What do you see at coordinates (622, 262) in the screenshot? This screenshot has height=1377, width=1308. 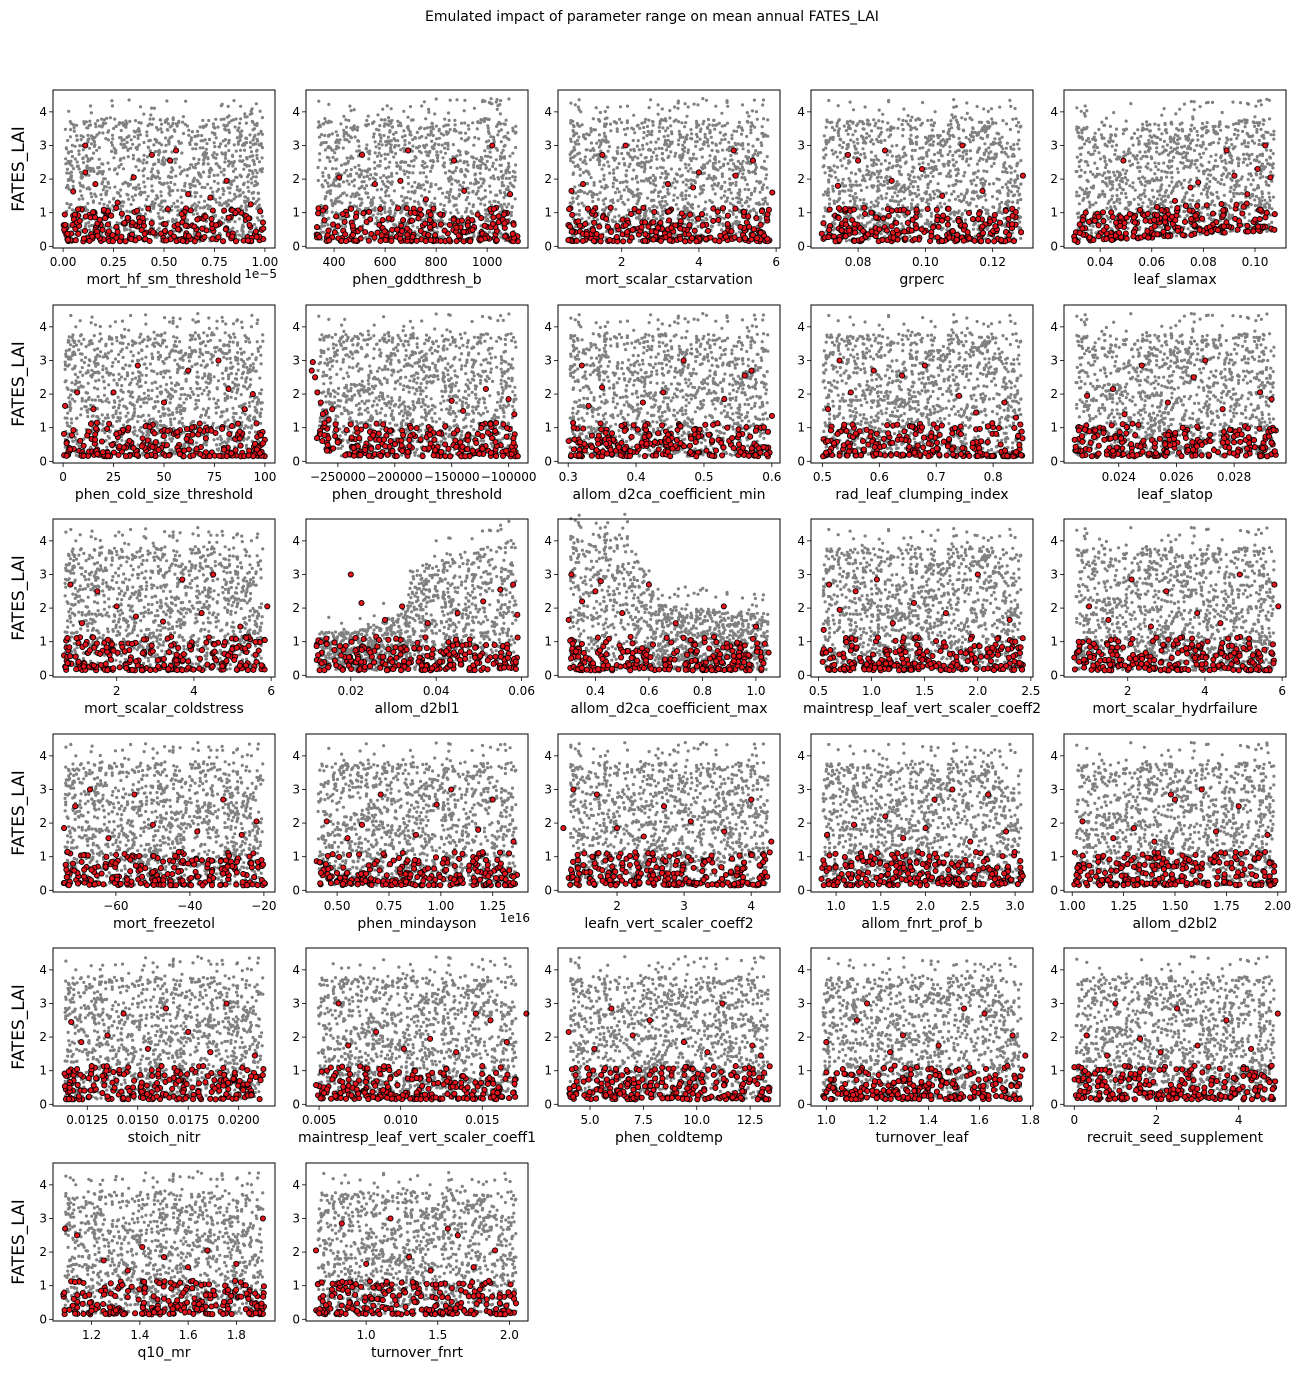 I see `x-tick-label: 2` at bounding box center [622, 262].